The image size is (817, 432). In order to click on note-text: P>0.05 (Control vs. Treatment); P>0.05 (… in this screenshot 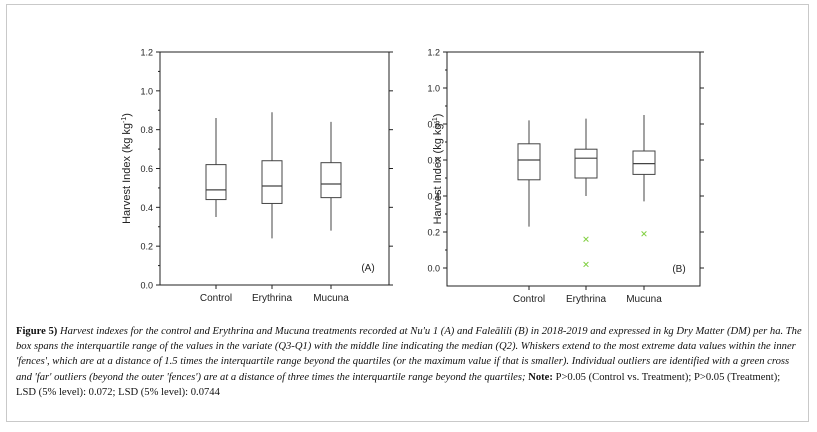, I will do `click(398, 384)`.